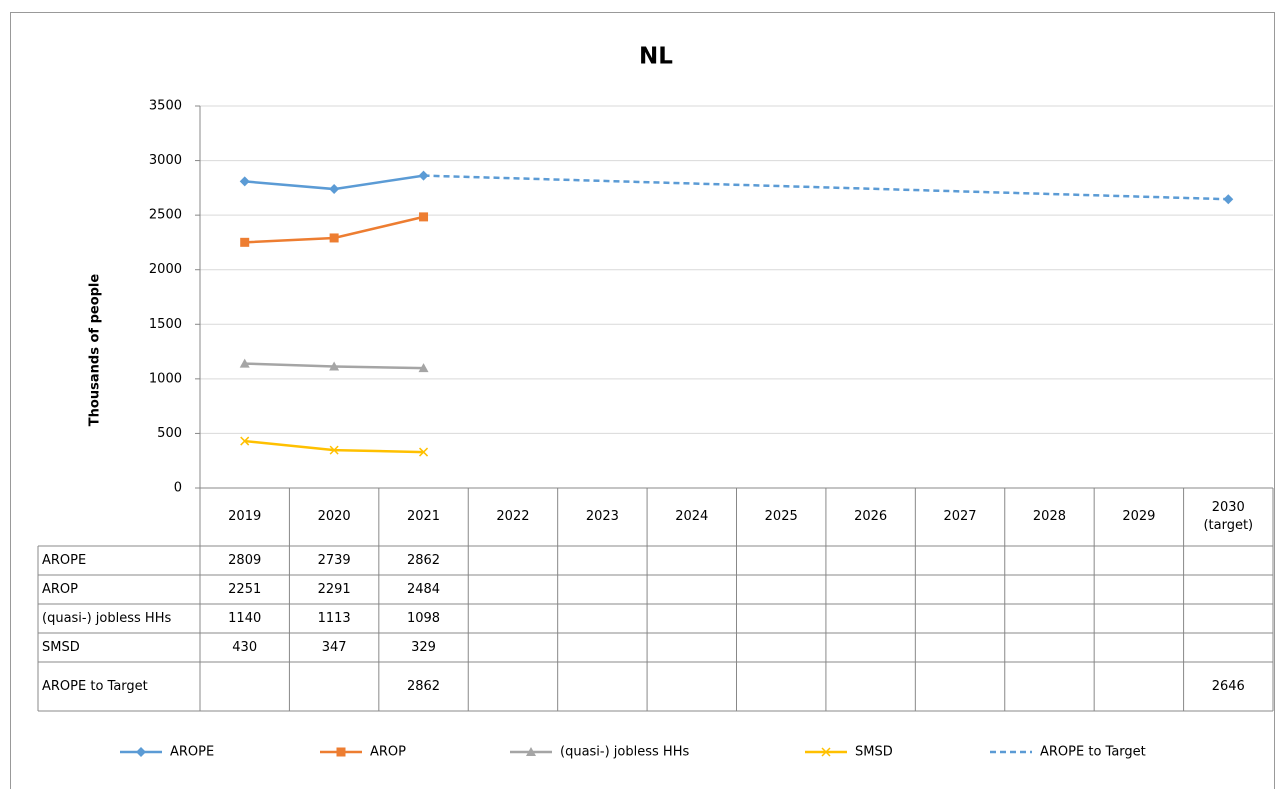 This screenshot has height=789, width=1278. What do you see at coordinates (656, 57) in the screenshot?
I see `chart-title: NL` at bounding box center [656, 57].